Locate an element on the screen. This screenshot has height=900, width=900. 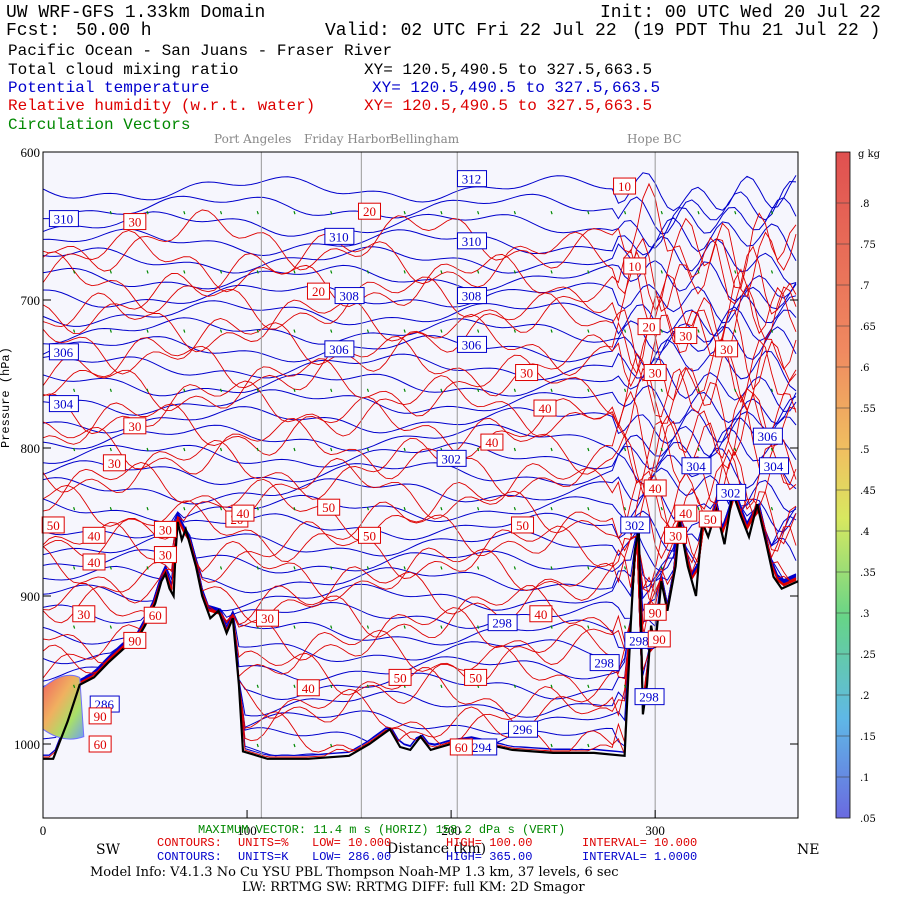
colorbar-tick-label: .45 is located at coordinates (868, 491).